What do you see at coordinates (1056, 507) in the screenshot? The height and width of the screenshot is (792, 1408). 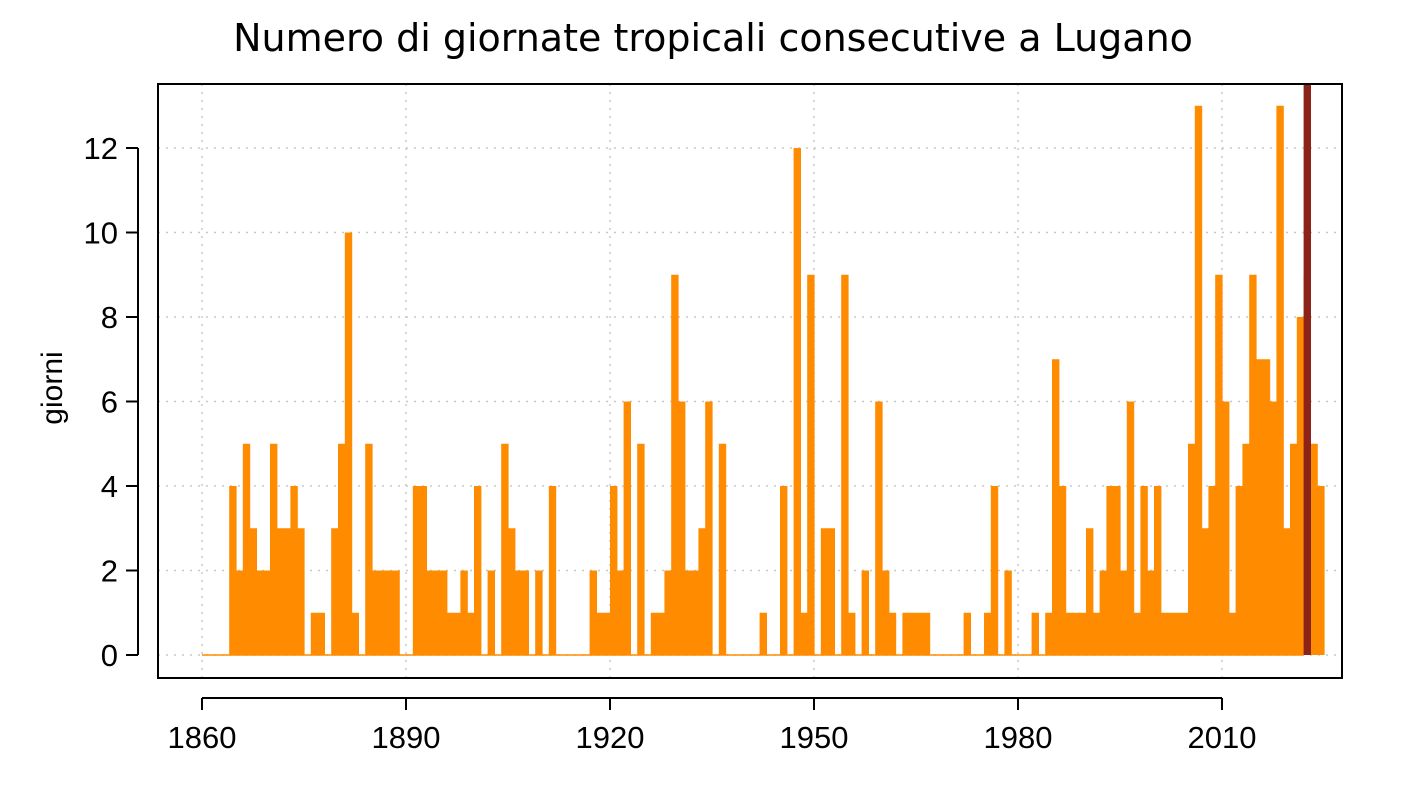 I see `bar-1985` at bounding box center [1056, 507].